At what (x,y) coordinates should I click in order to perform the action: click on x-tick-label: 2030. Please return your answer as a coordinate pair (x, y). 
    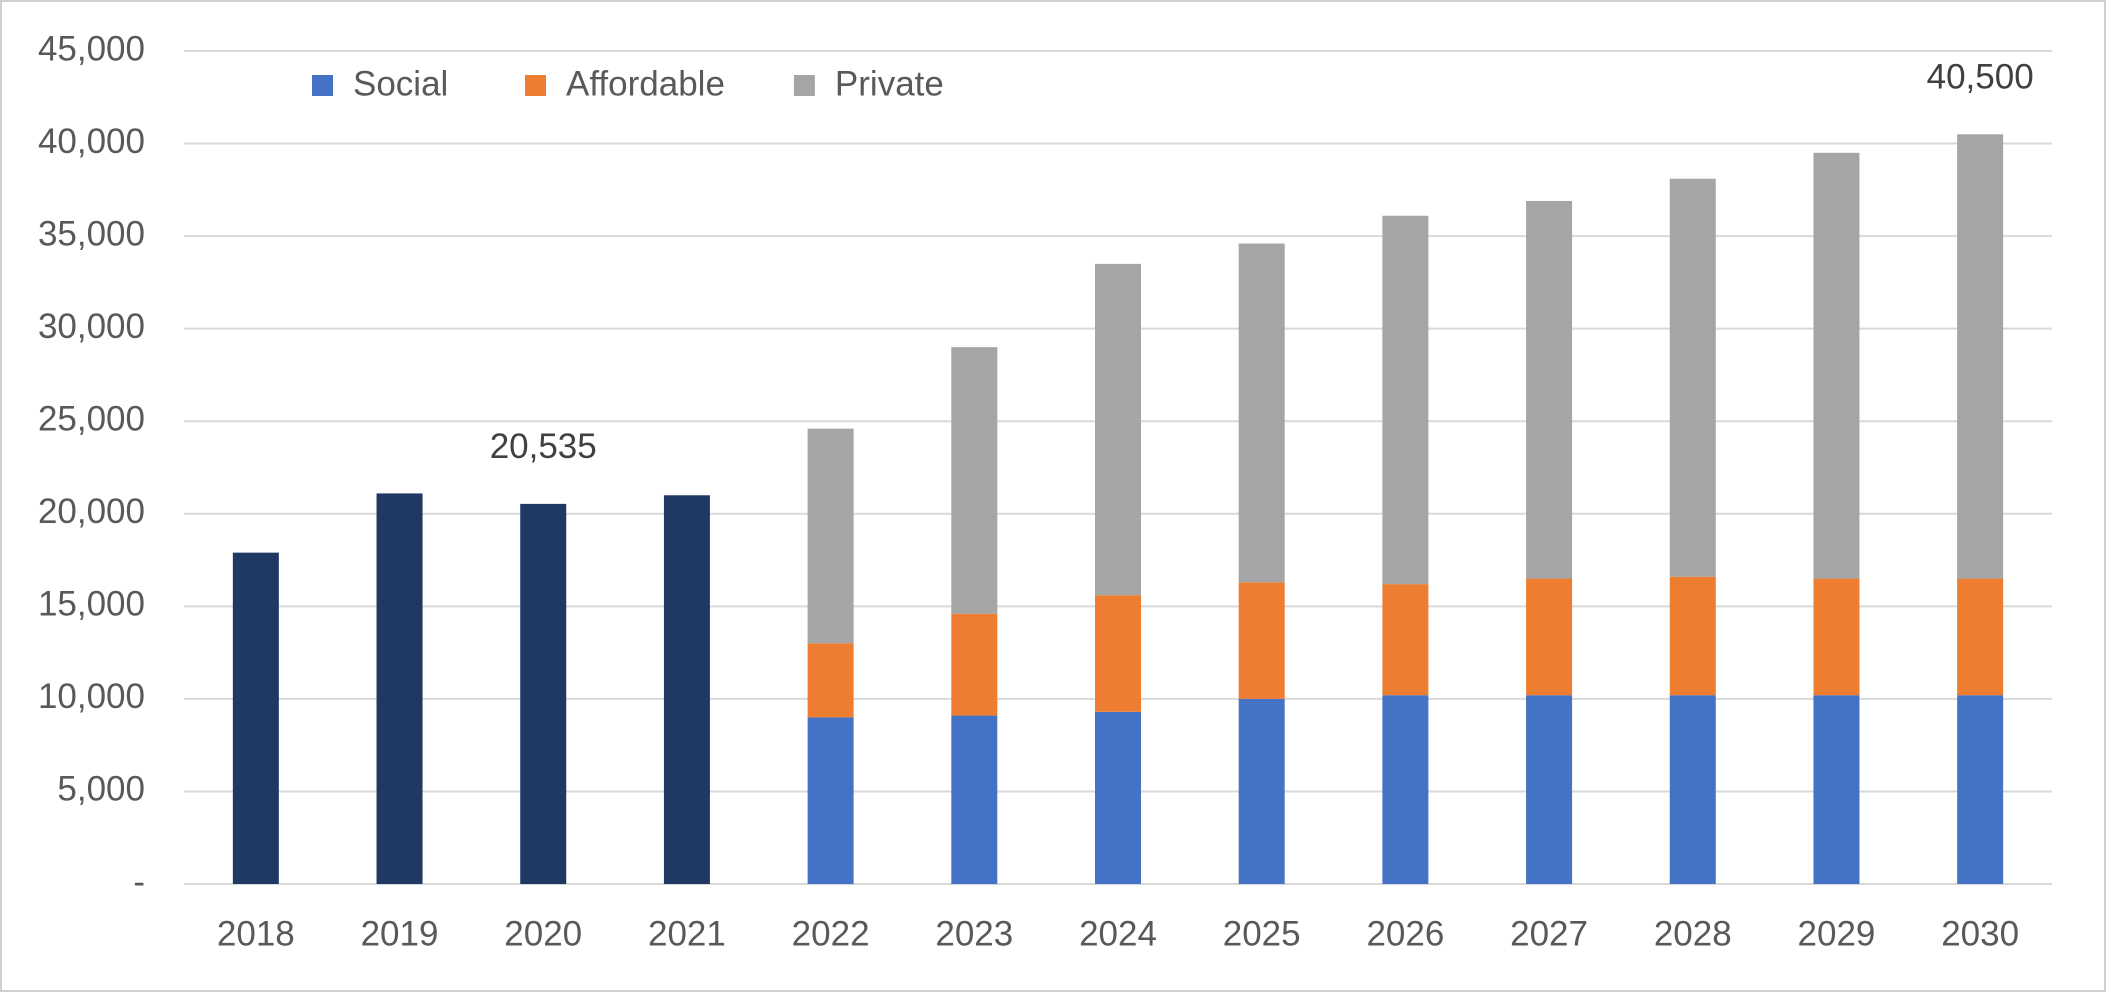
    Looking at the image, I should click on (1980, 933).